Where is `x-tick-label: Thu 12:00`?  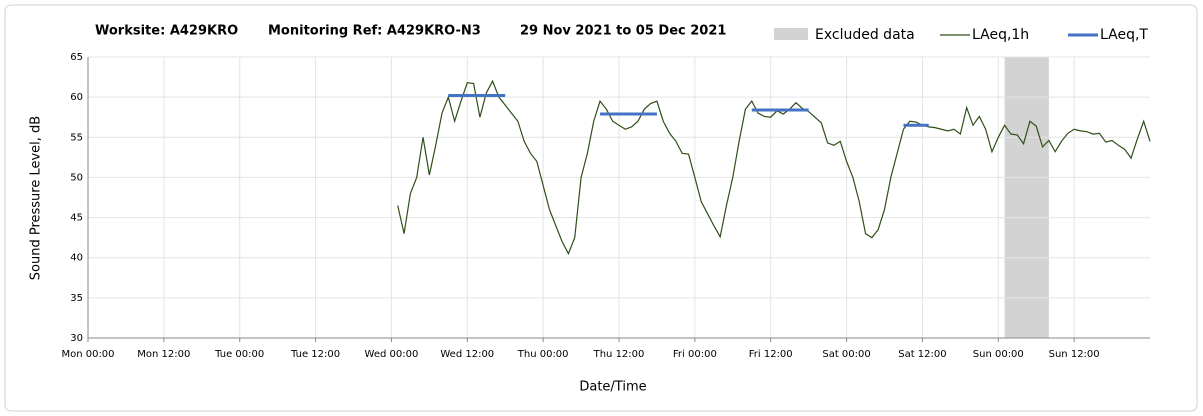 x-tick-label: Thu 12:00 is located at coordinates (619, 354).